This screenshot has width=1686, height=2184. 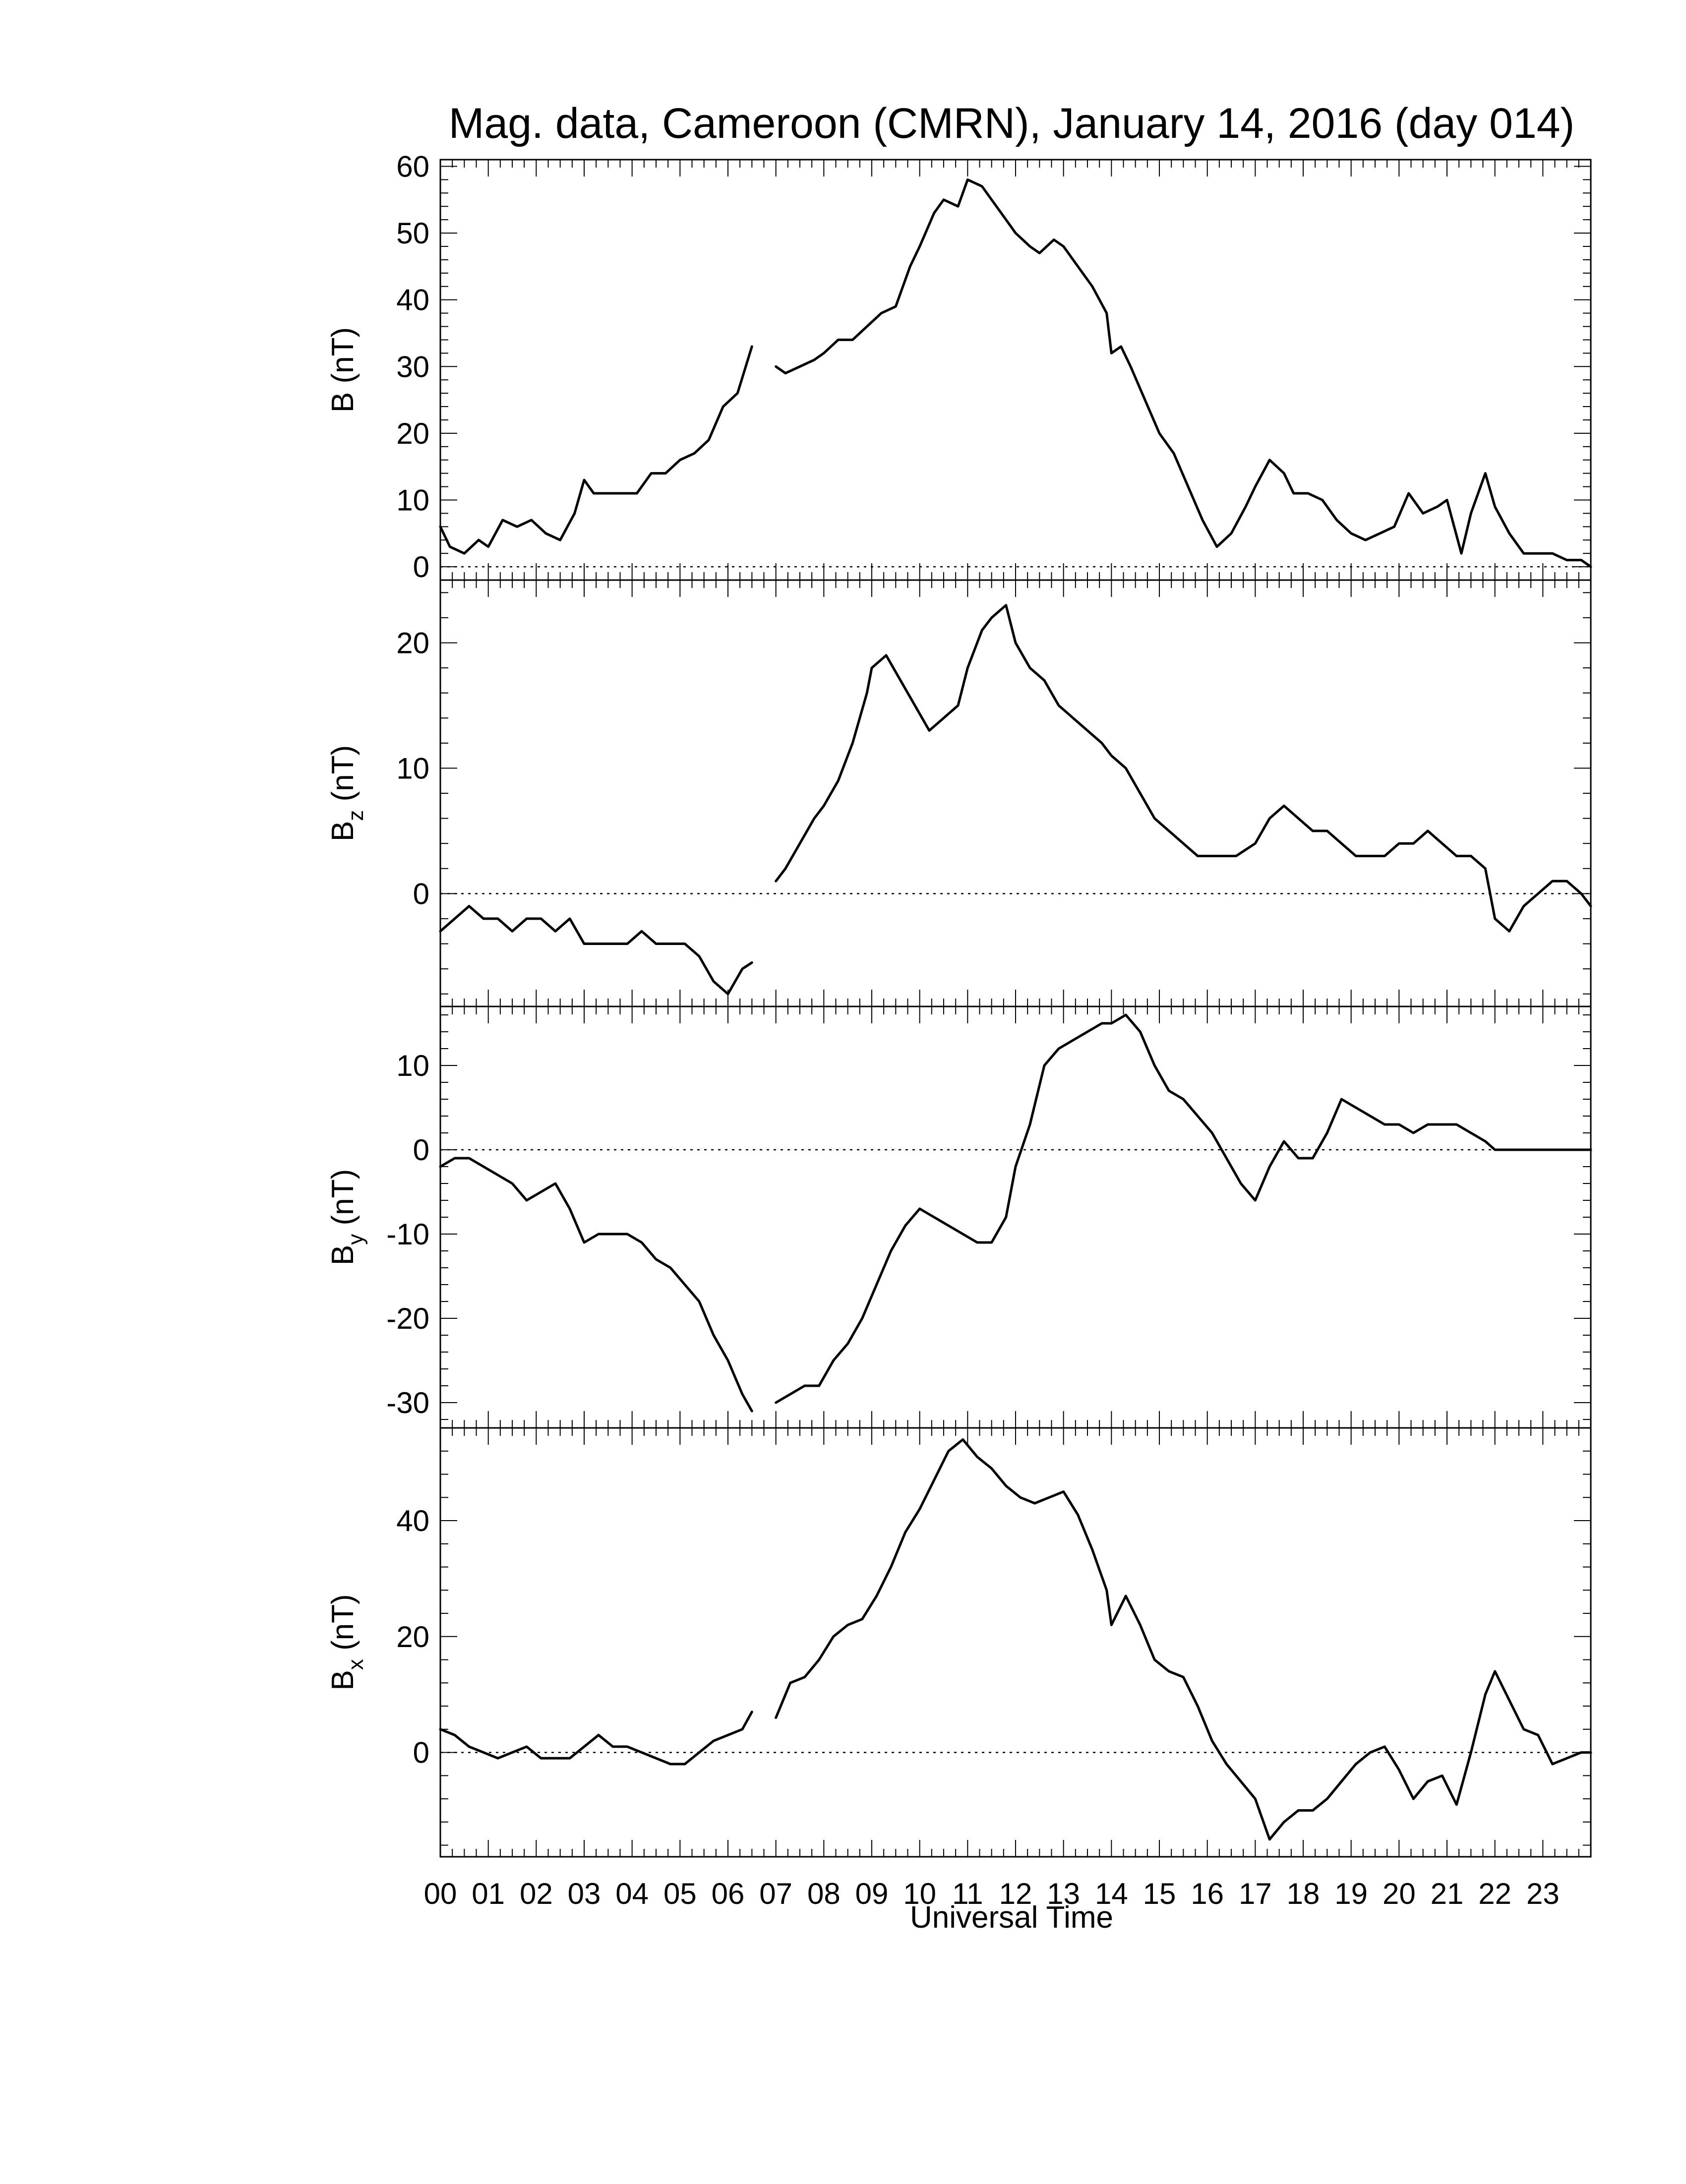 I want to click on x-tick-label: 07, so click(x=776, y=1893).